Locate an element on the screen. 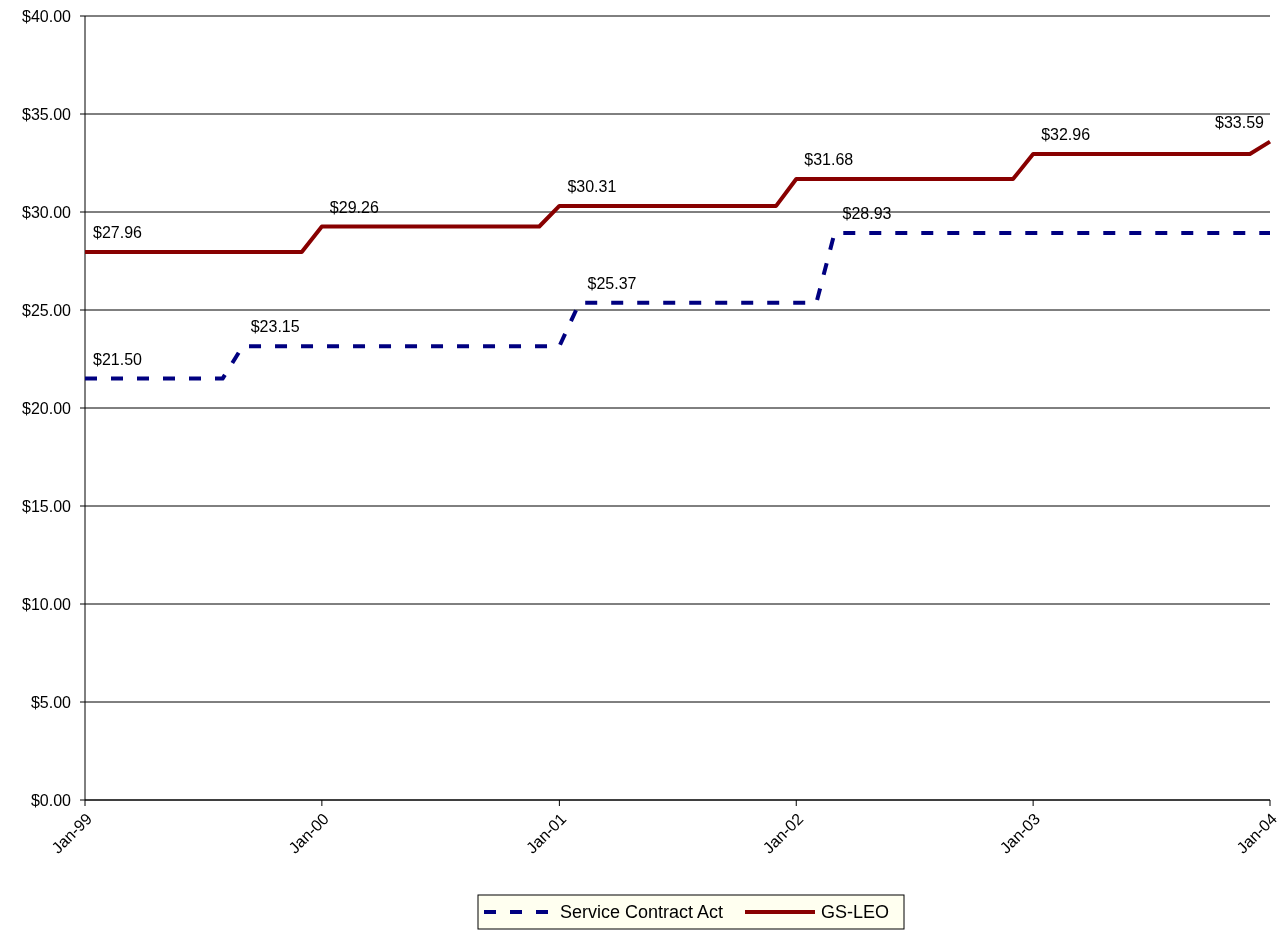 This screenshot has width=1287, height=932. y-tick-label: $5.00 is located at coordinates (51, 702).